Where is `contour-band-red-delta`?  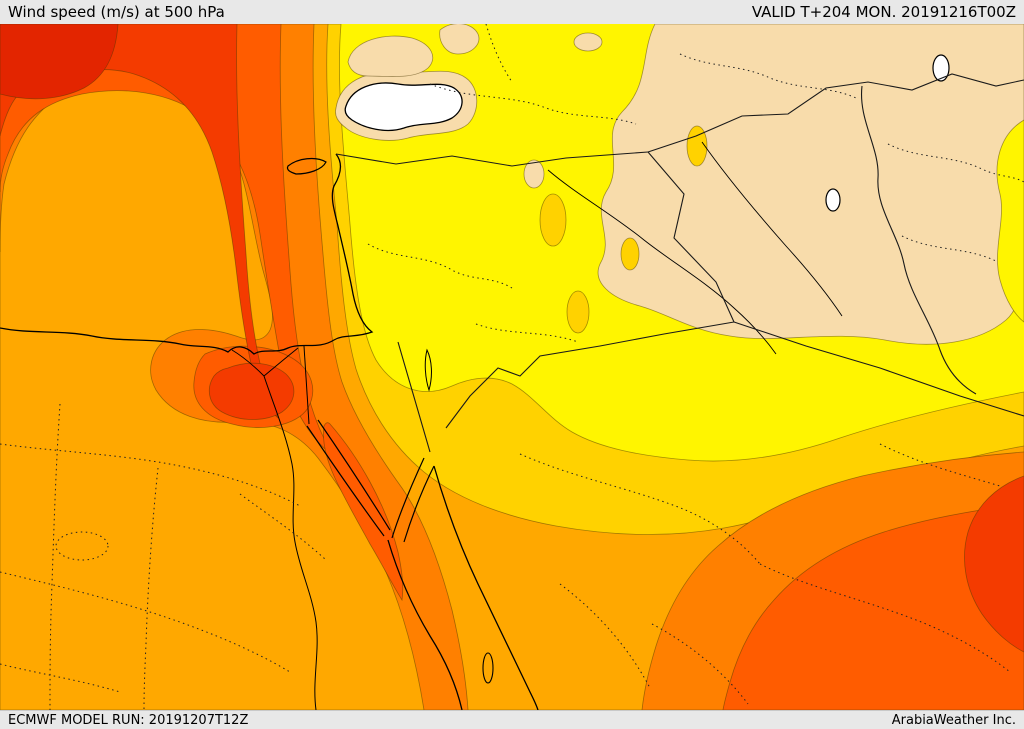
contour-band-red-delta is located at coordinates (251, 391).